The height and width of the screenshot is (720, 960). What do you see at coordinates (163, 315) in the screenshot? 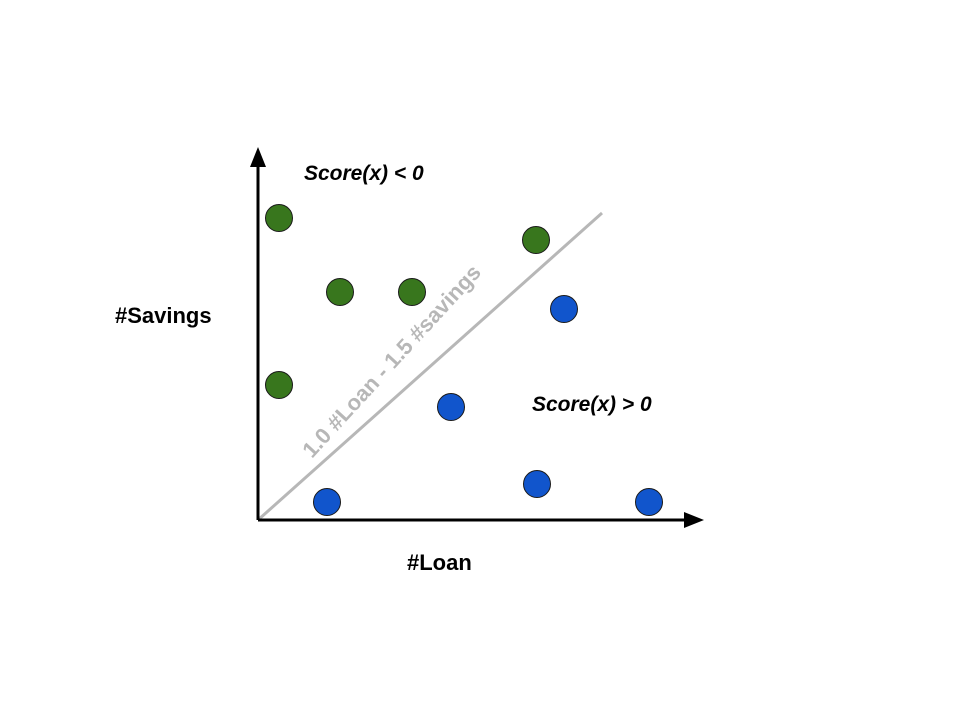
I see `y-axis-label: #Savings` at bounding box center [163, 315].